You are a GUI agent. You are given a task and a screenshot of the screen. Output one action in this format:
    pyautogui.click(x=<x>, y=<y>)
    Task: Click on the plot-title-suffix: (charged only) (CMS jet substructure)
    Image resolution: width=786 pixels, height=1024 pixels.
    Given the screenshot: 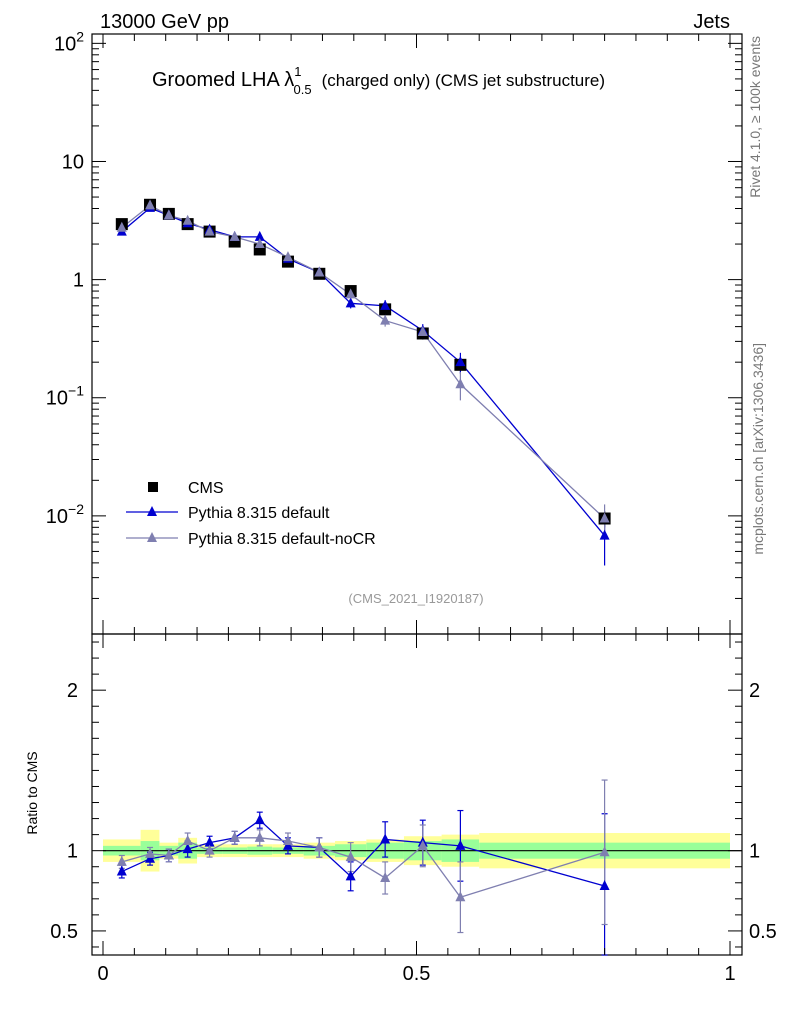 What is the action you would take?
    pyautogui.click(x=463, y=80)
    